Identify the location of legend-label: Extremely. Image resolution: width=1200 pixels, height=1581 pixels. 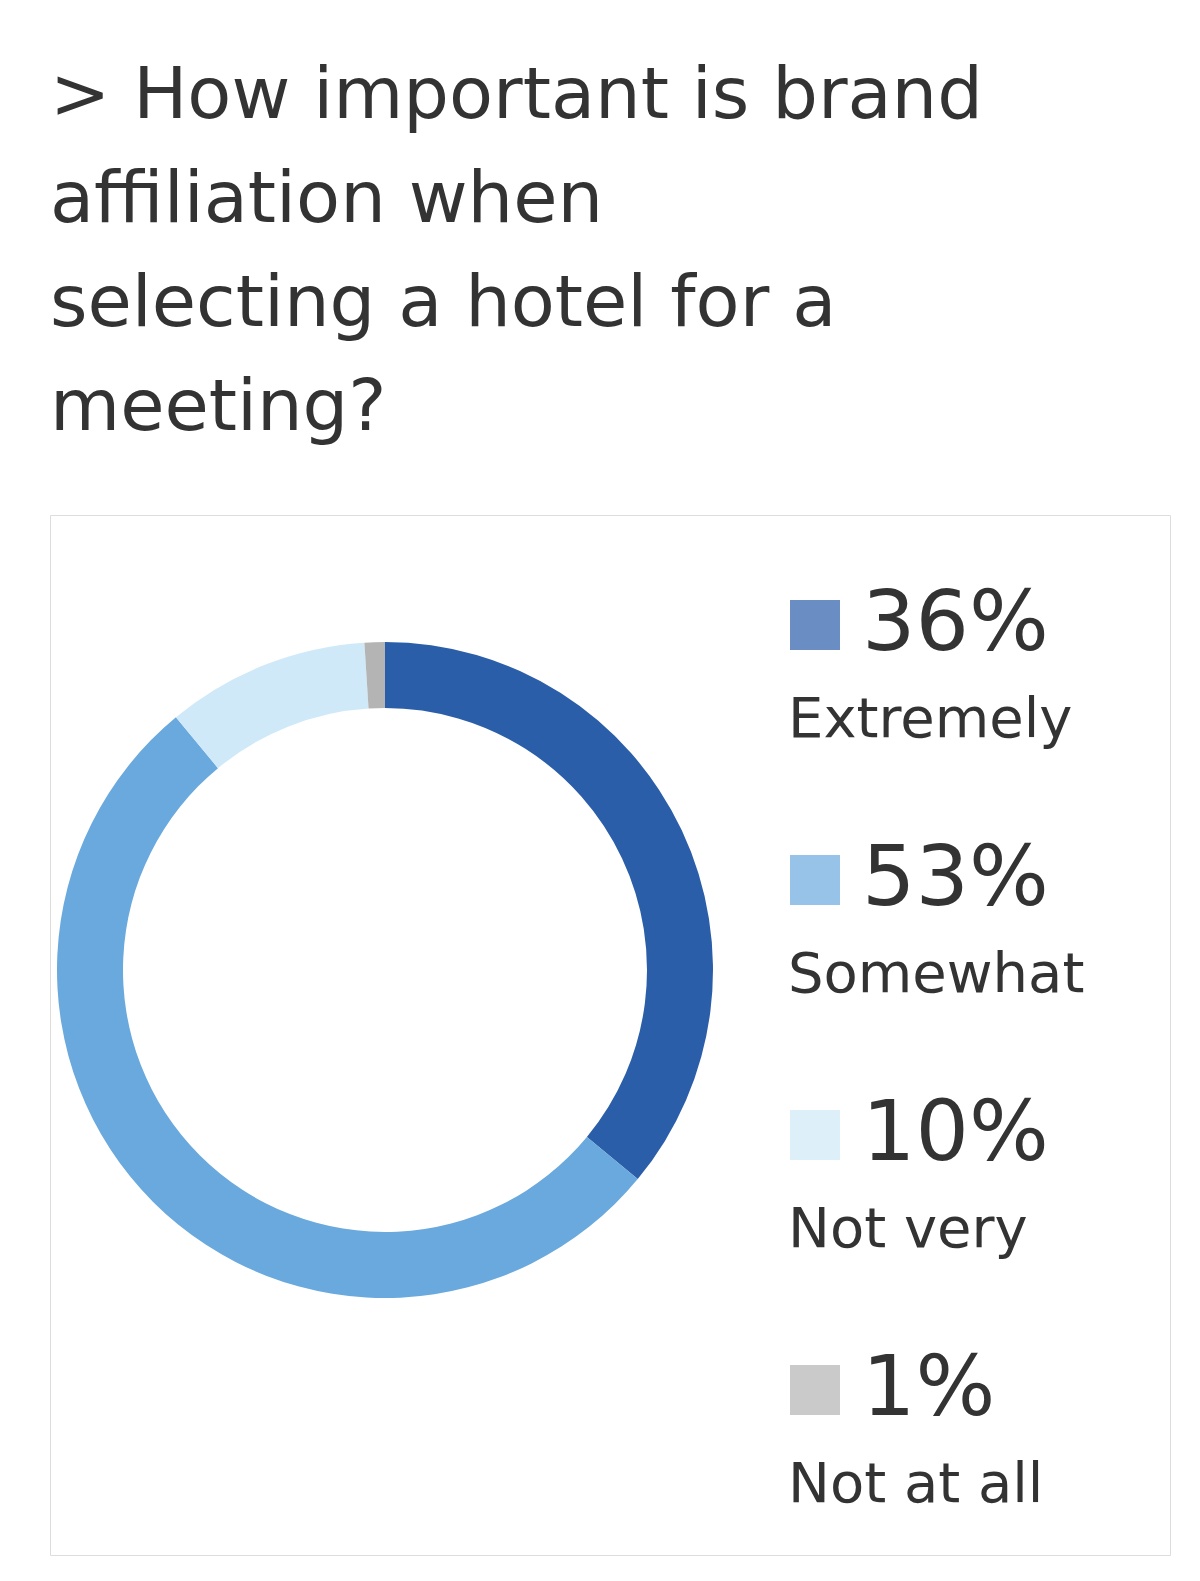
(930, 717).